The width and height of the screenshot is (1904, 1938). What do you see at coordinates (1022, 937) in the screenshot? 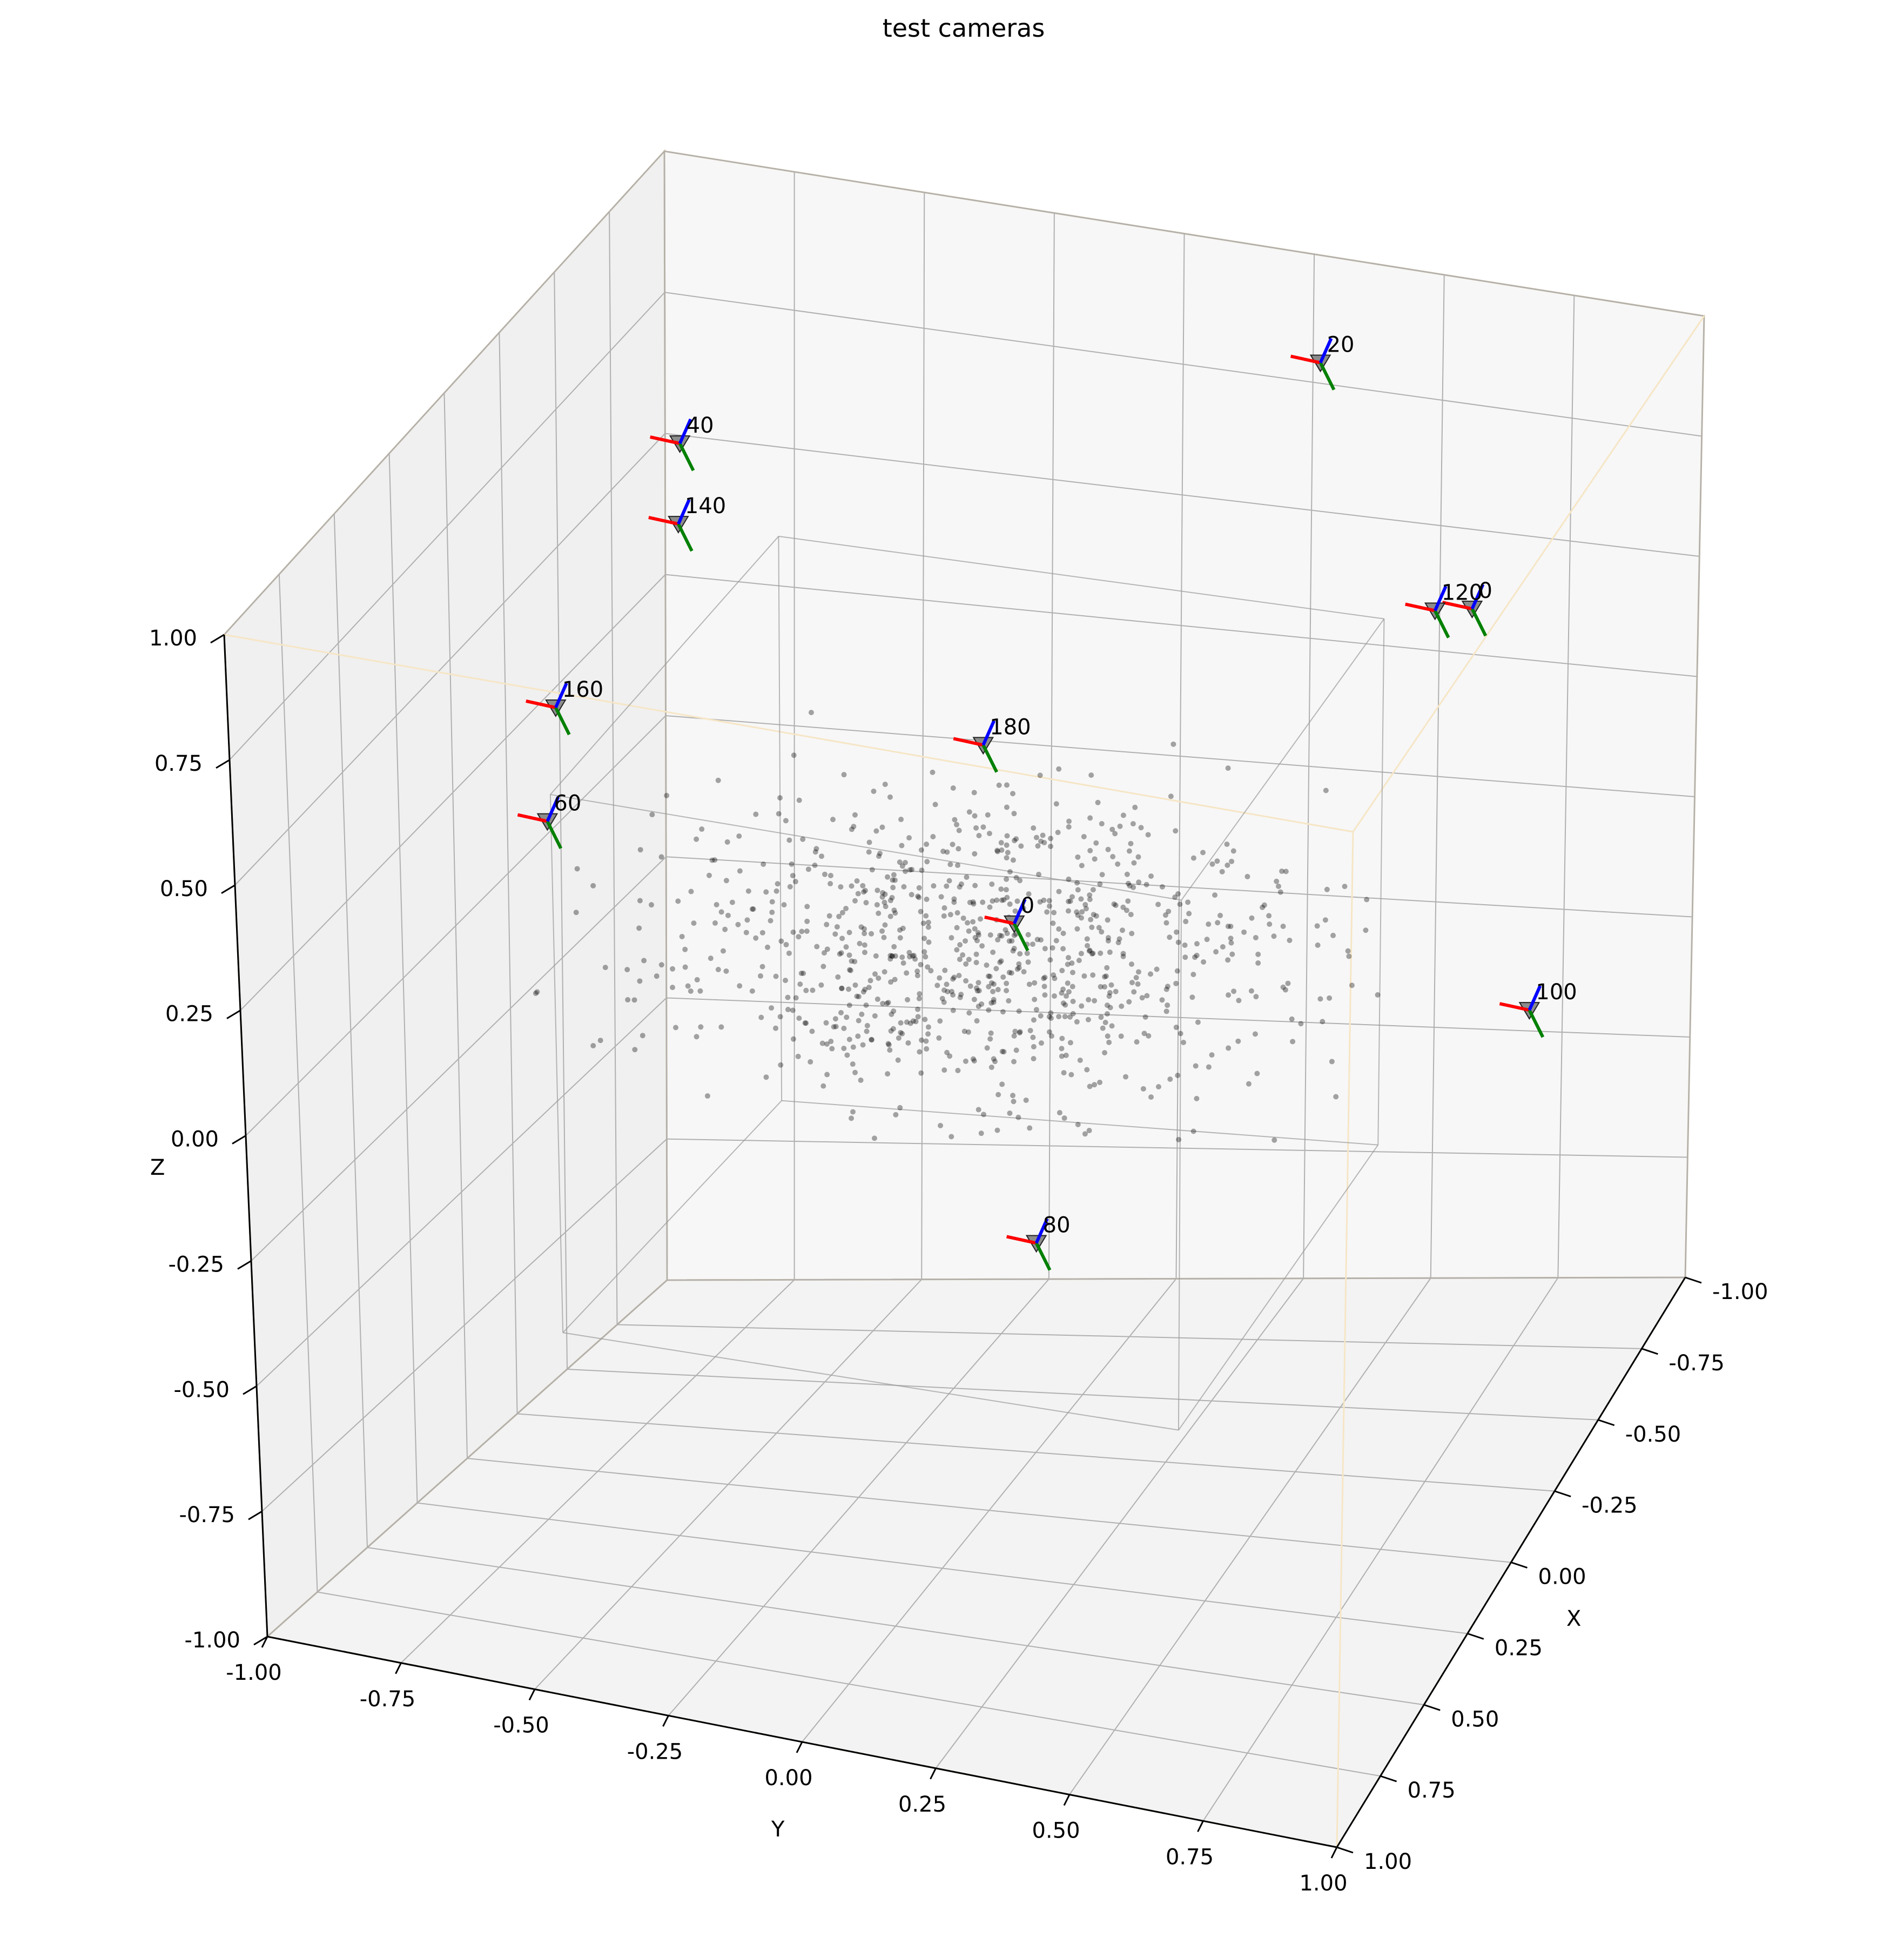
I see `camera-y-axis` at bounding box center [1022, 937].